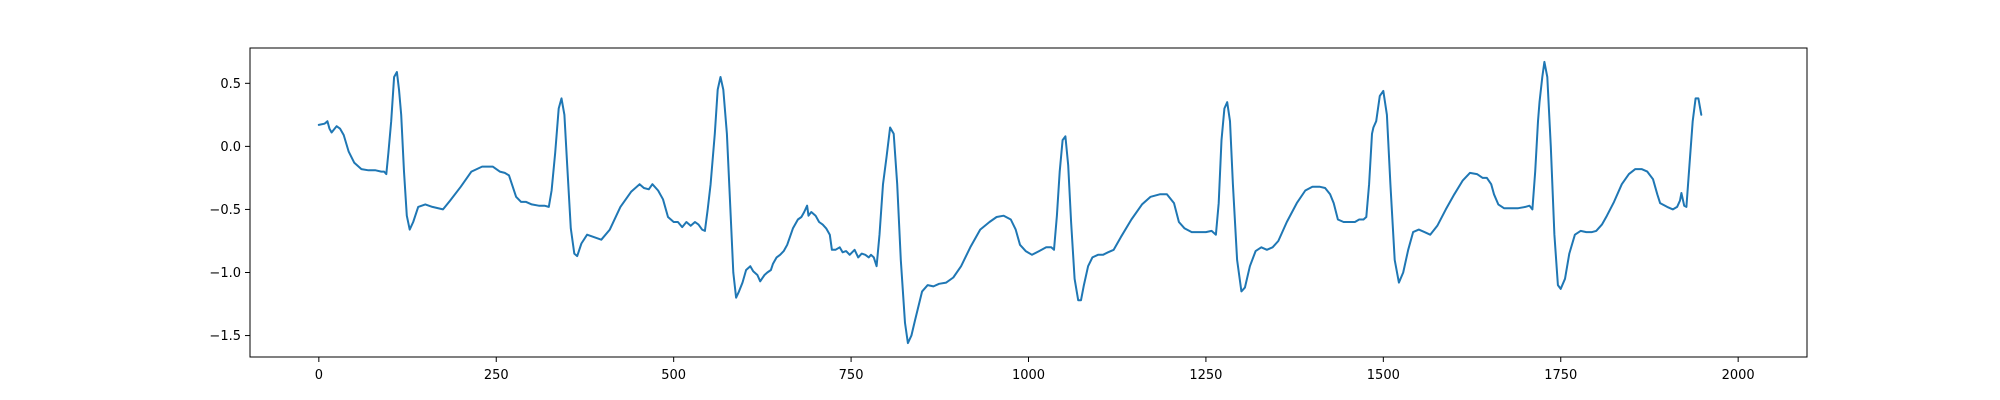 This screenshot has height=400, width=2000. Describe the element at coordinates (230, 147) in the screenshot. I see `y-tick-label: 0.0` at that location.